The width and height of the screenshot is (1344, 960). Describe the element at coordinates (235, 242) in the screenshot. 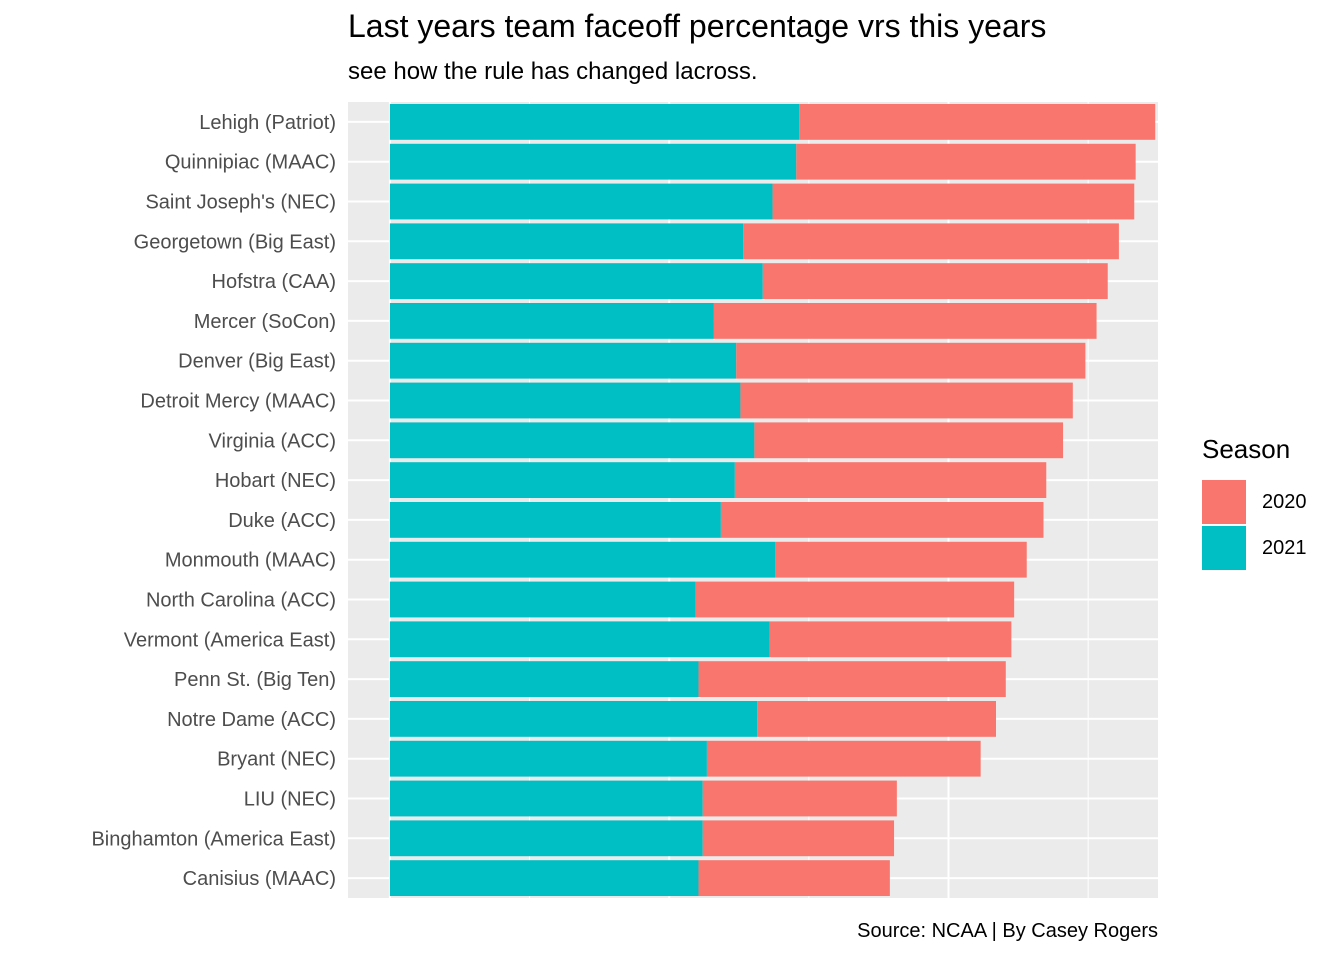

I see `y-tick-label: Georgetown (Big East)` at that location.